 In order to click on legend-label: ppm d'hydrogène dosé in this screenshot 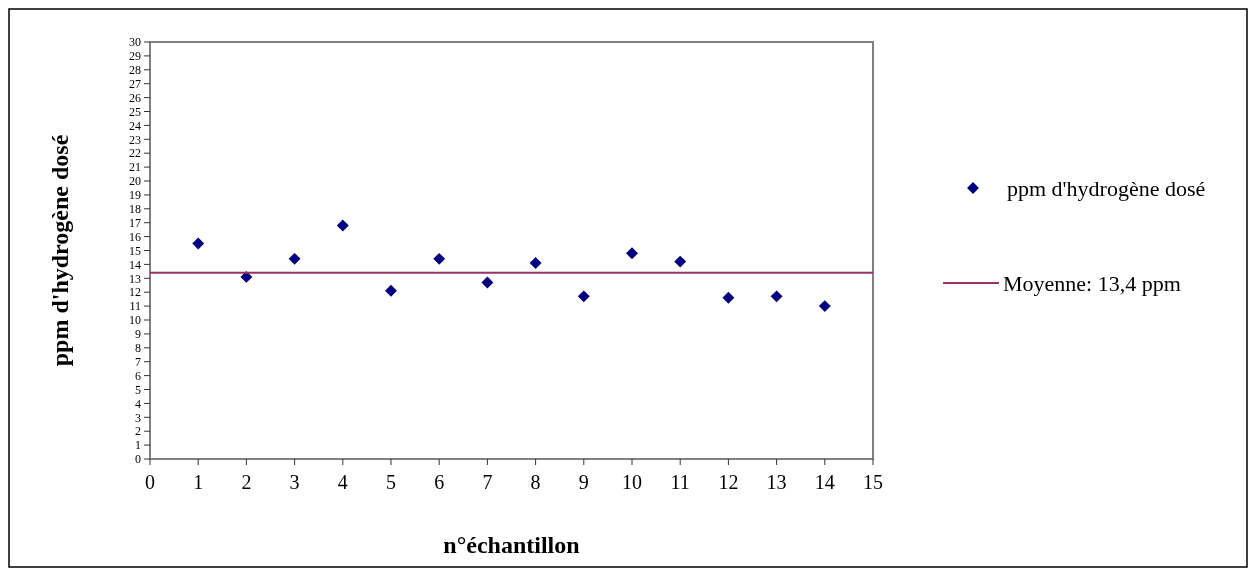, I will do `click(1106, 188)`.